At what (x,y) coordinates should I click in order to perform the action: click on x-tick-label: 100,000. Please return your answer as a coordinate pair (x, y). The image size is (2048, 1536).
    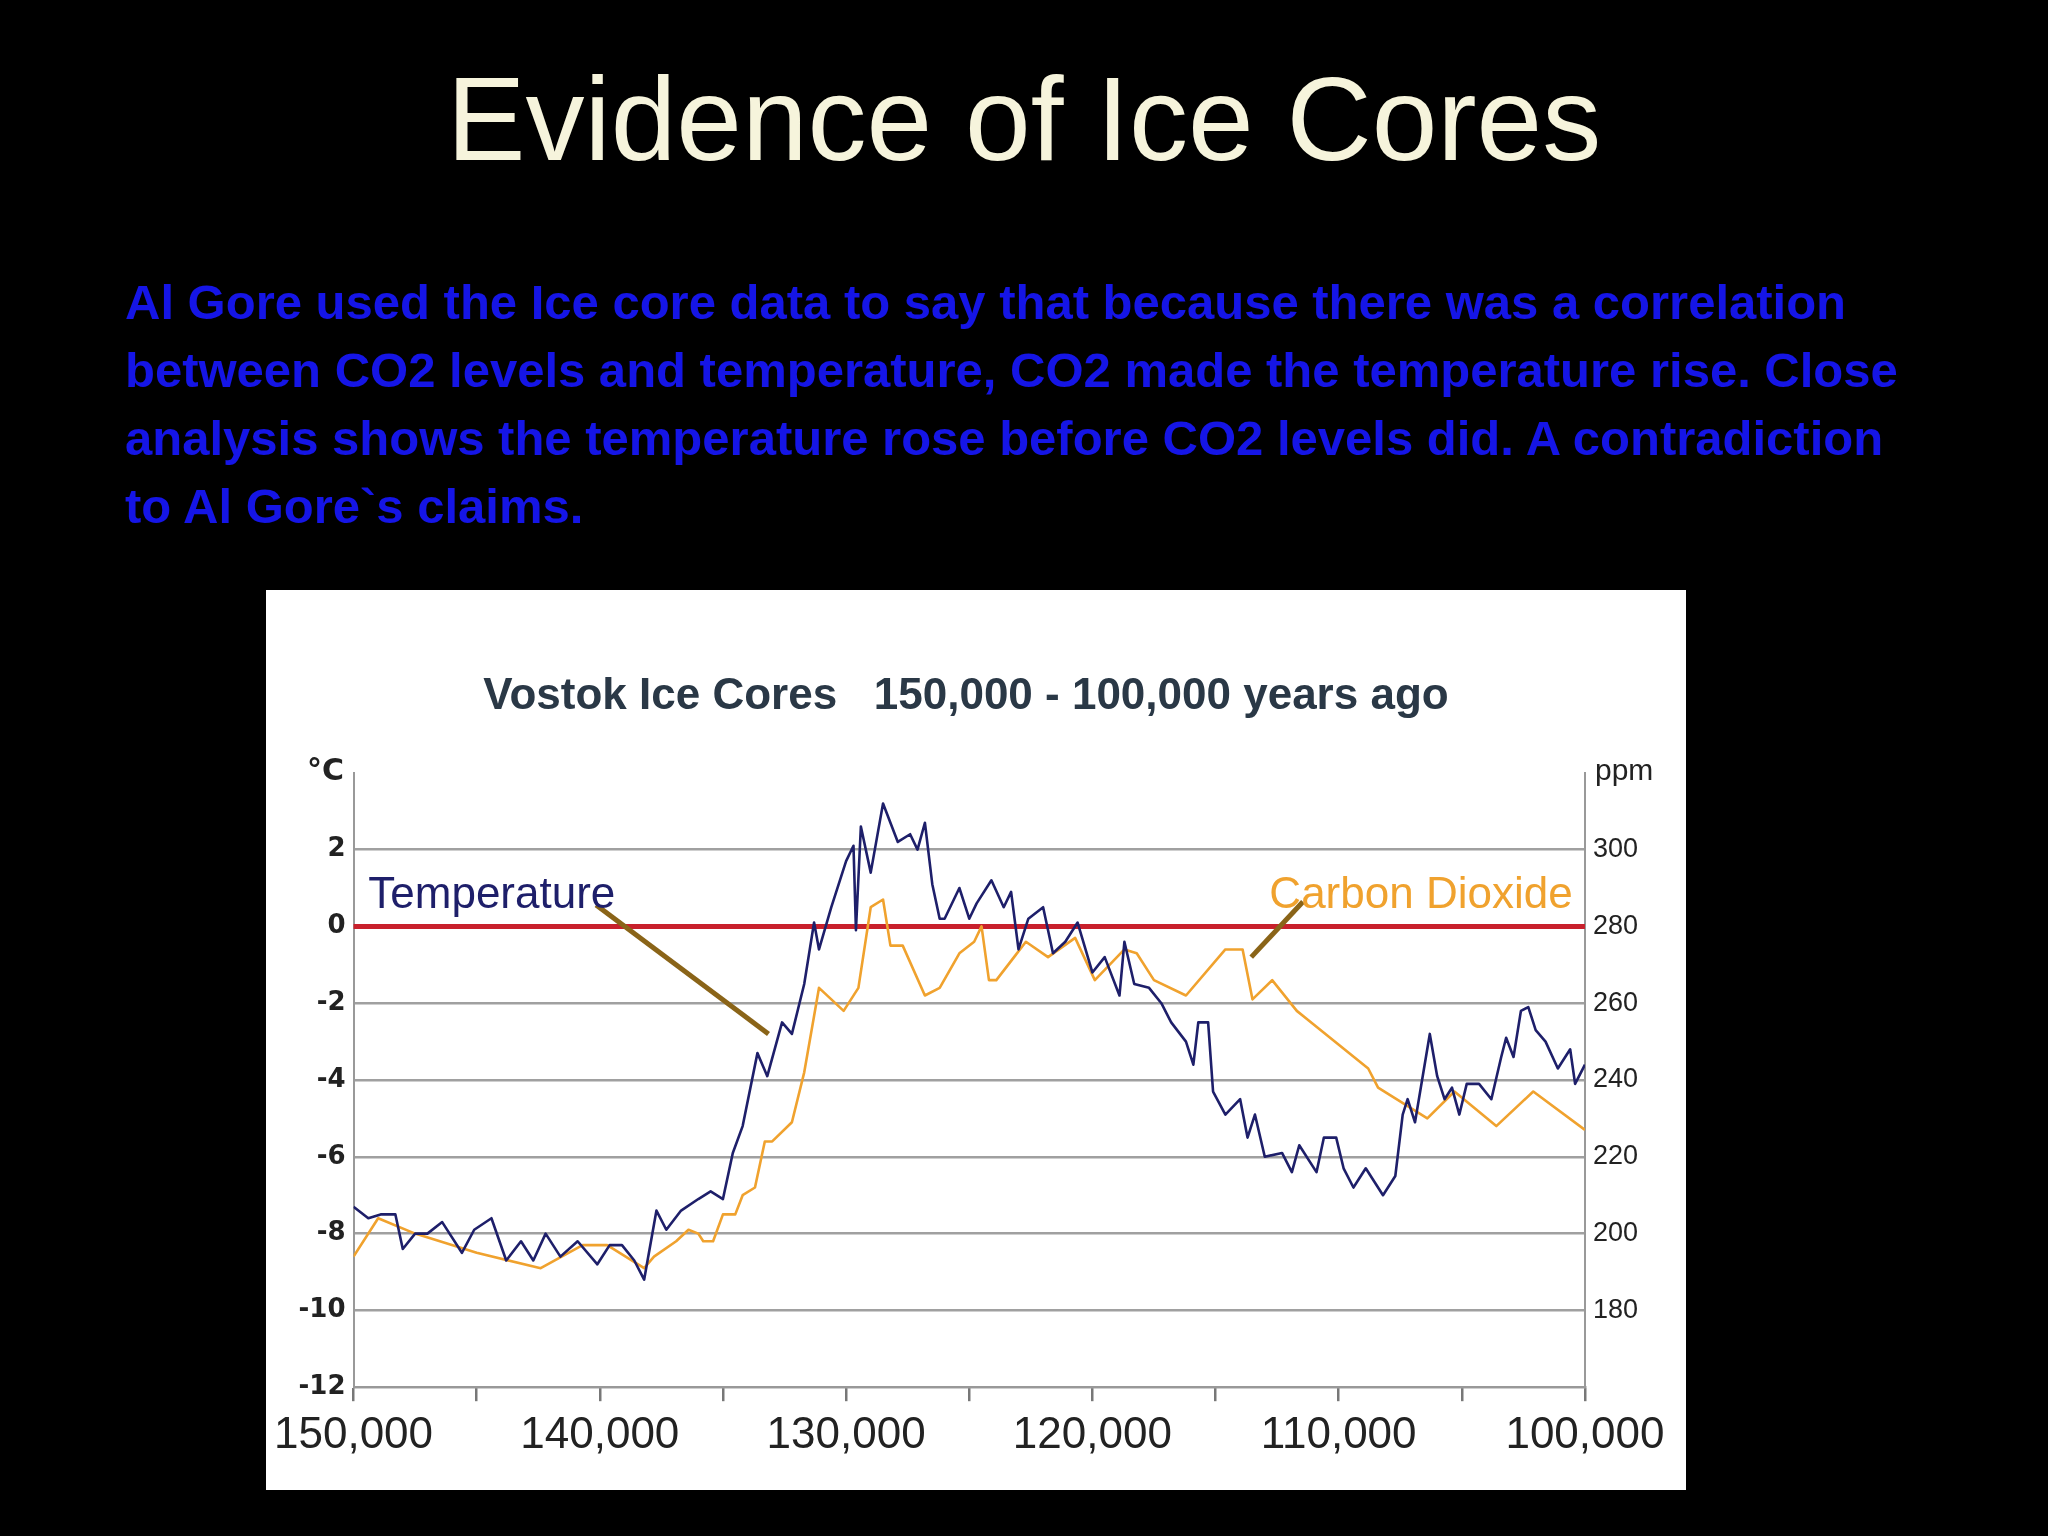
    Looking at the image, I should click on (1585, 1432).